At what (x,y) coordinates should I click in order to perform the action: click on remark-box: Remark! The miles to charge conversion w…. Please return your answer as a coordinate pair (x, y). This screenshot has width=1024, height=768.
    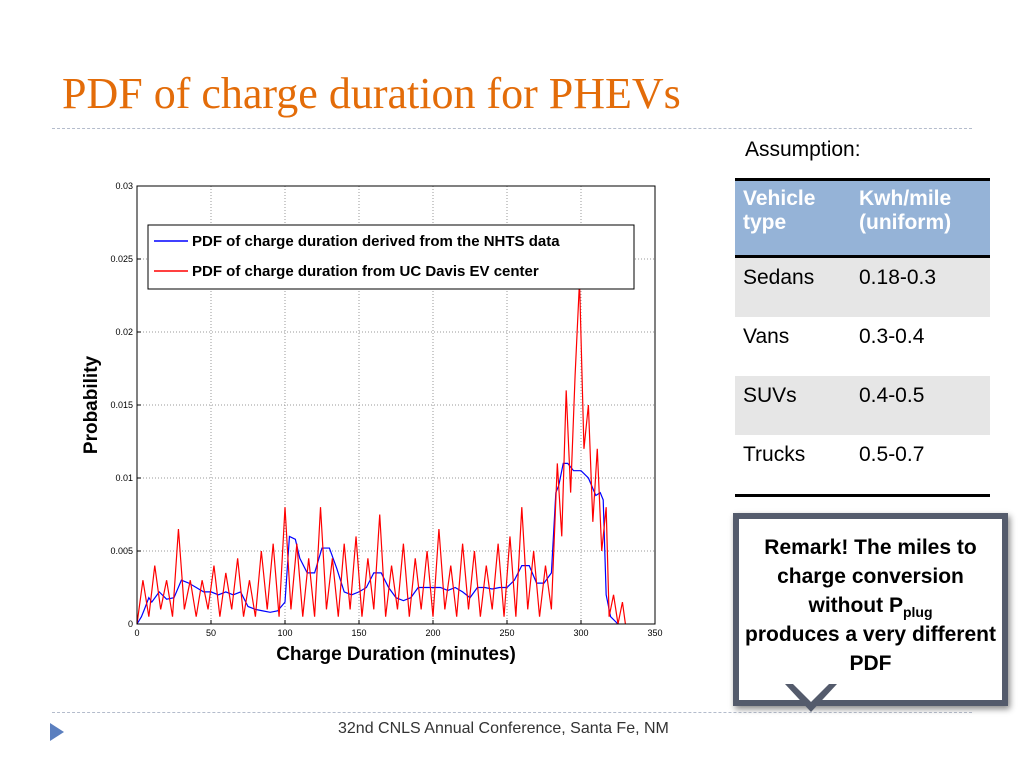
    Looking at the image, I should click on (870, 609).